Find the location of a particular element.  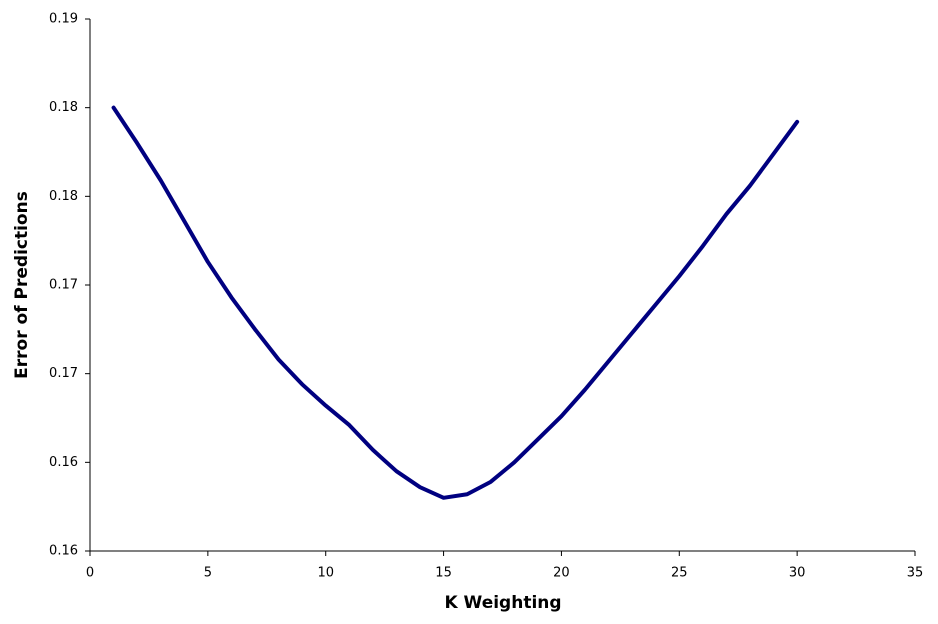

y-tick-label: 0.19 is located at coordinates (63, 19).